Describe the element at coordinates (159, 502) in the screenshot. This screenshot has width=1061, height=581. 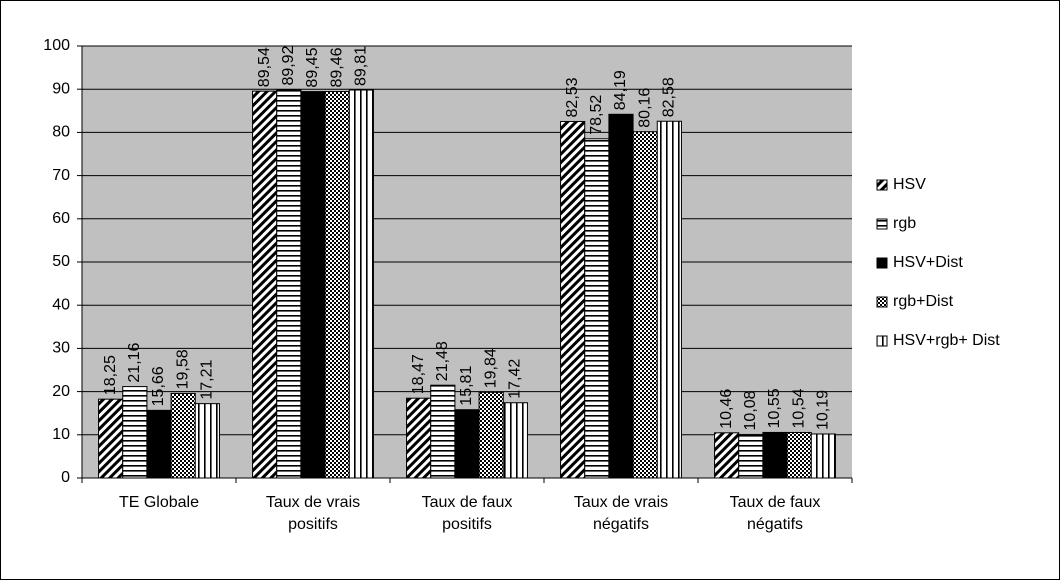
I see `x-tick-label: TE Globale` at that location.